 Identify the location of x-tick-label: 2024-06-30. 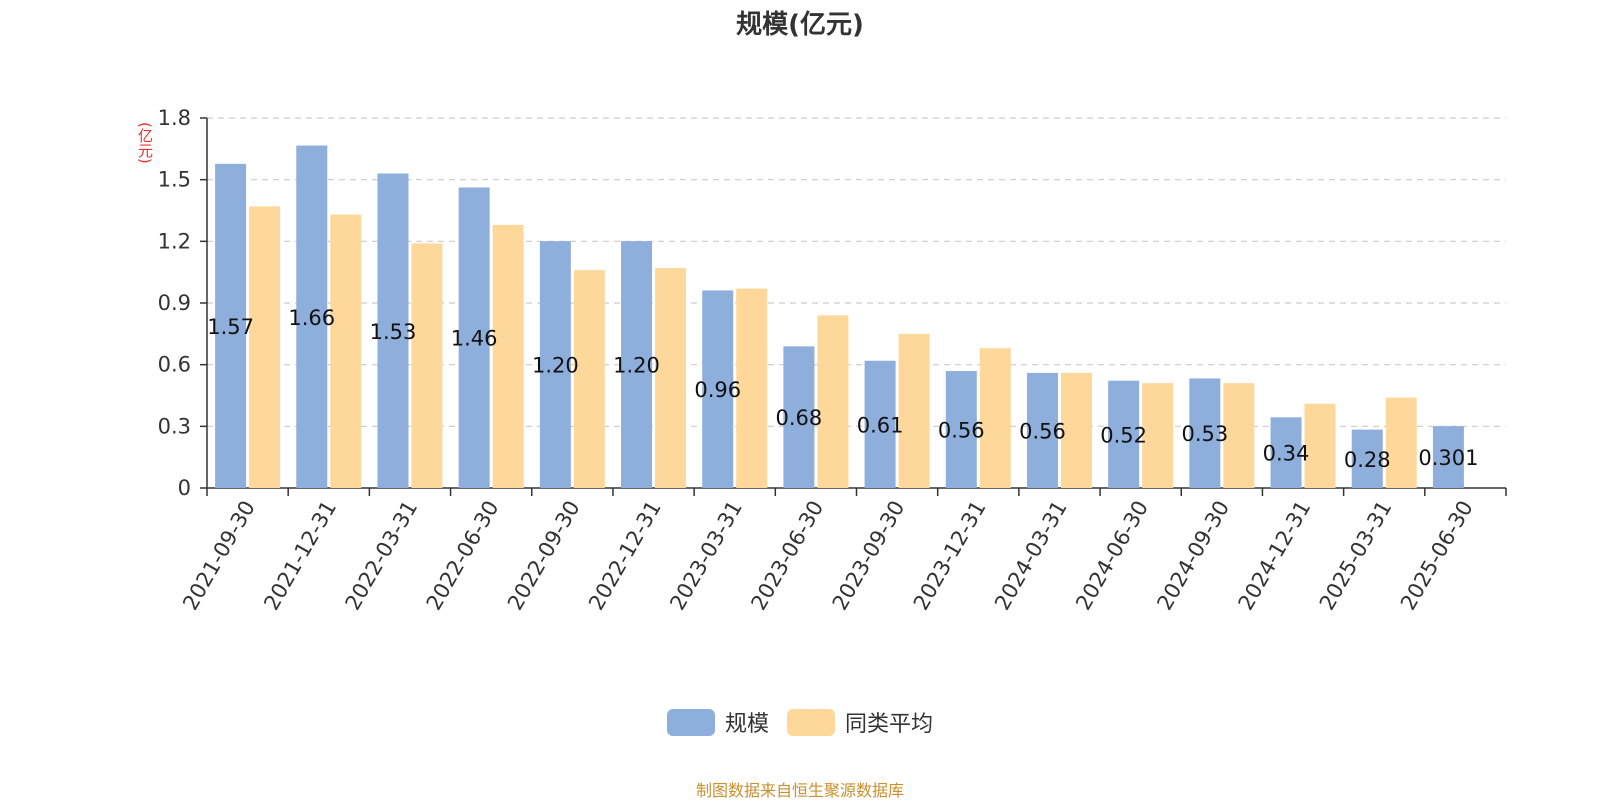
(1112, 556).